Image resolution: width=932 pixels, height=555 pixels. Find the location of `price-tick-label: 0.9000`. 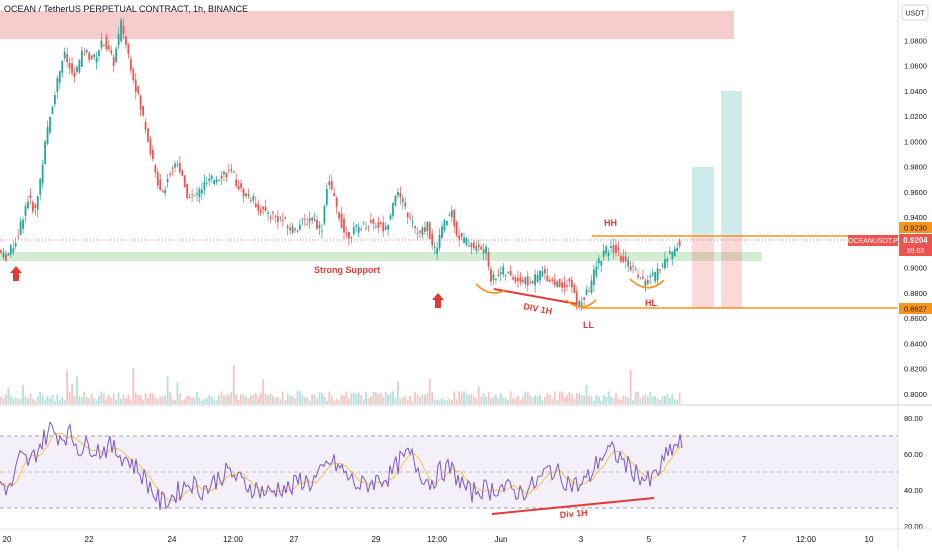

price-tick-label: 0.9000 is located at coordinates (915, 268).